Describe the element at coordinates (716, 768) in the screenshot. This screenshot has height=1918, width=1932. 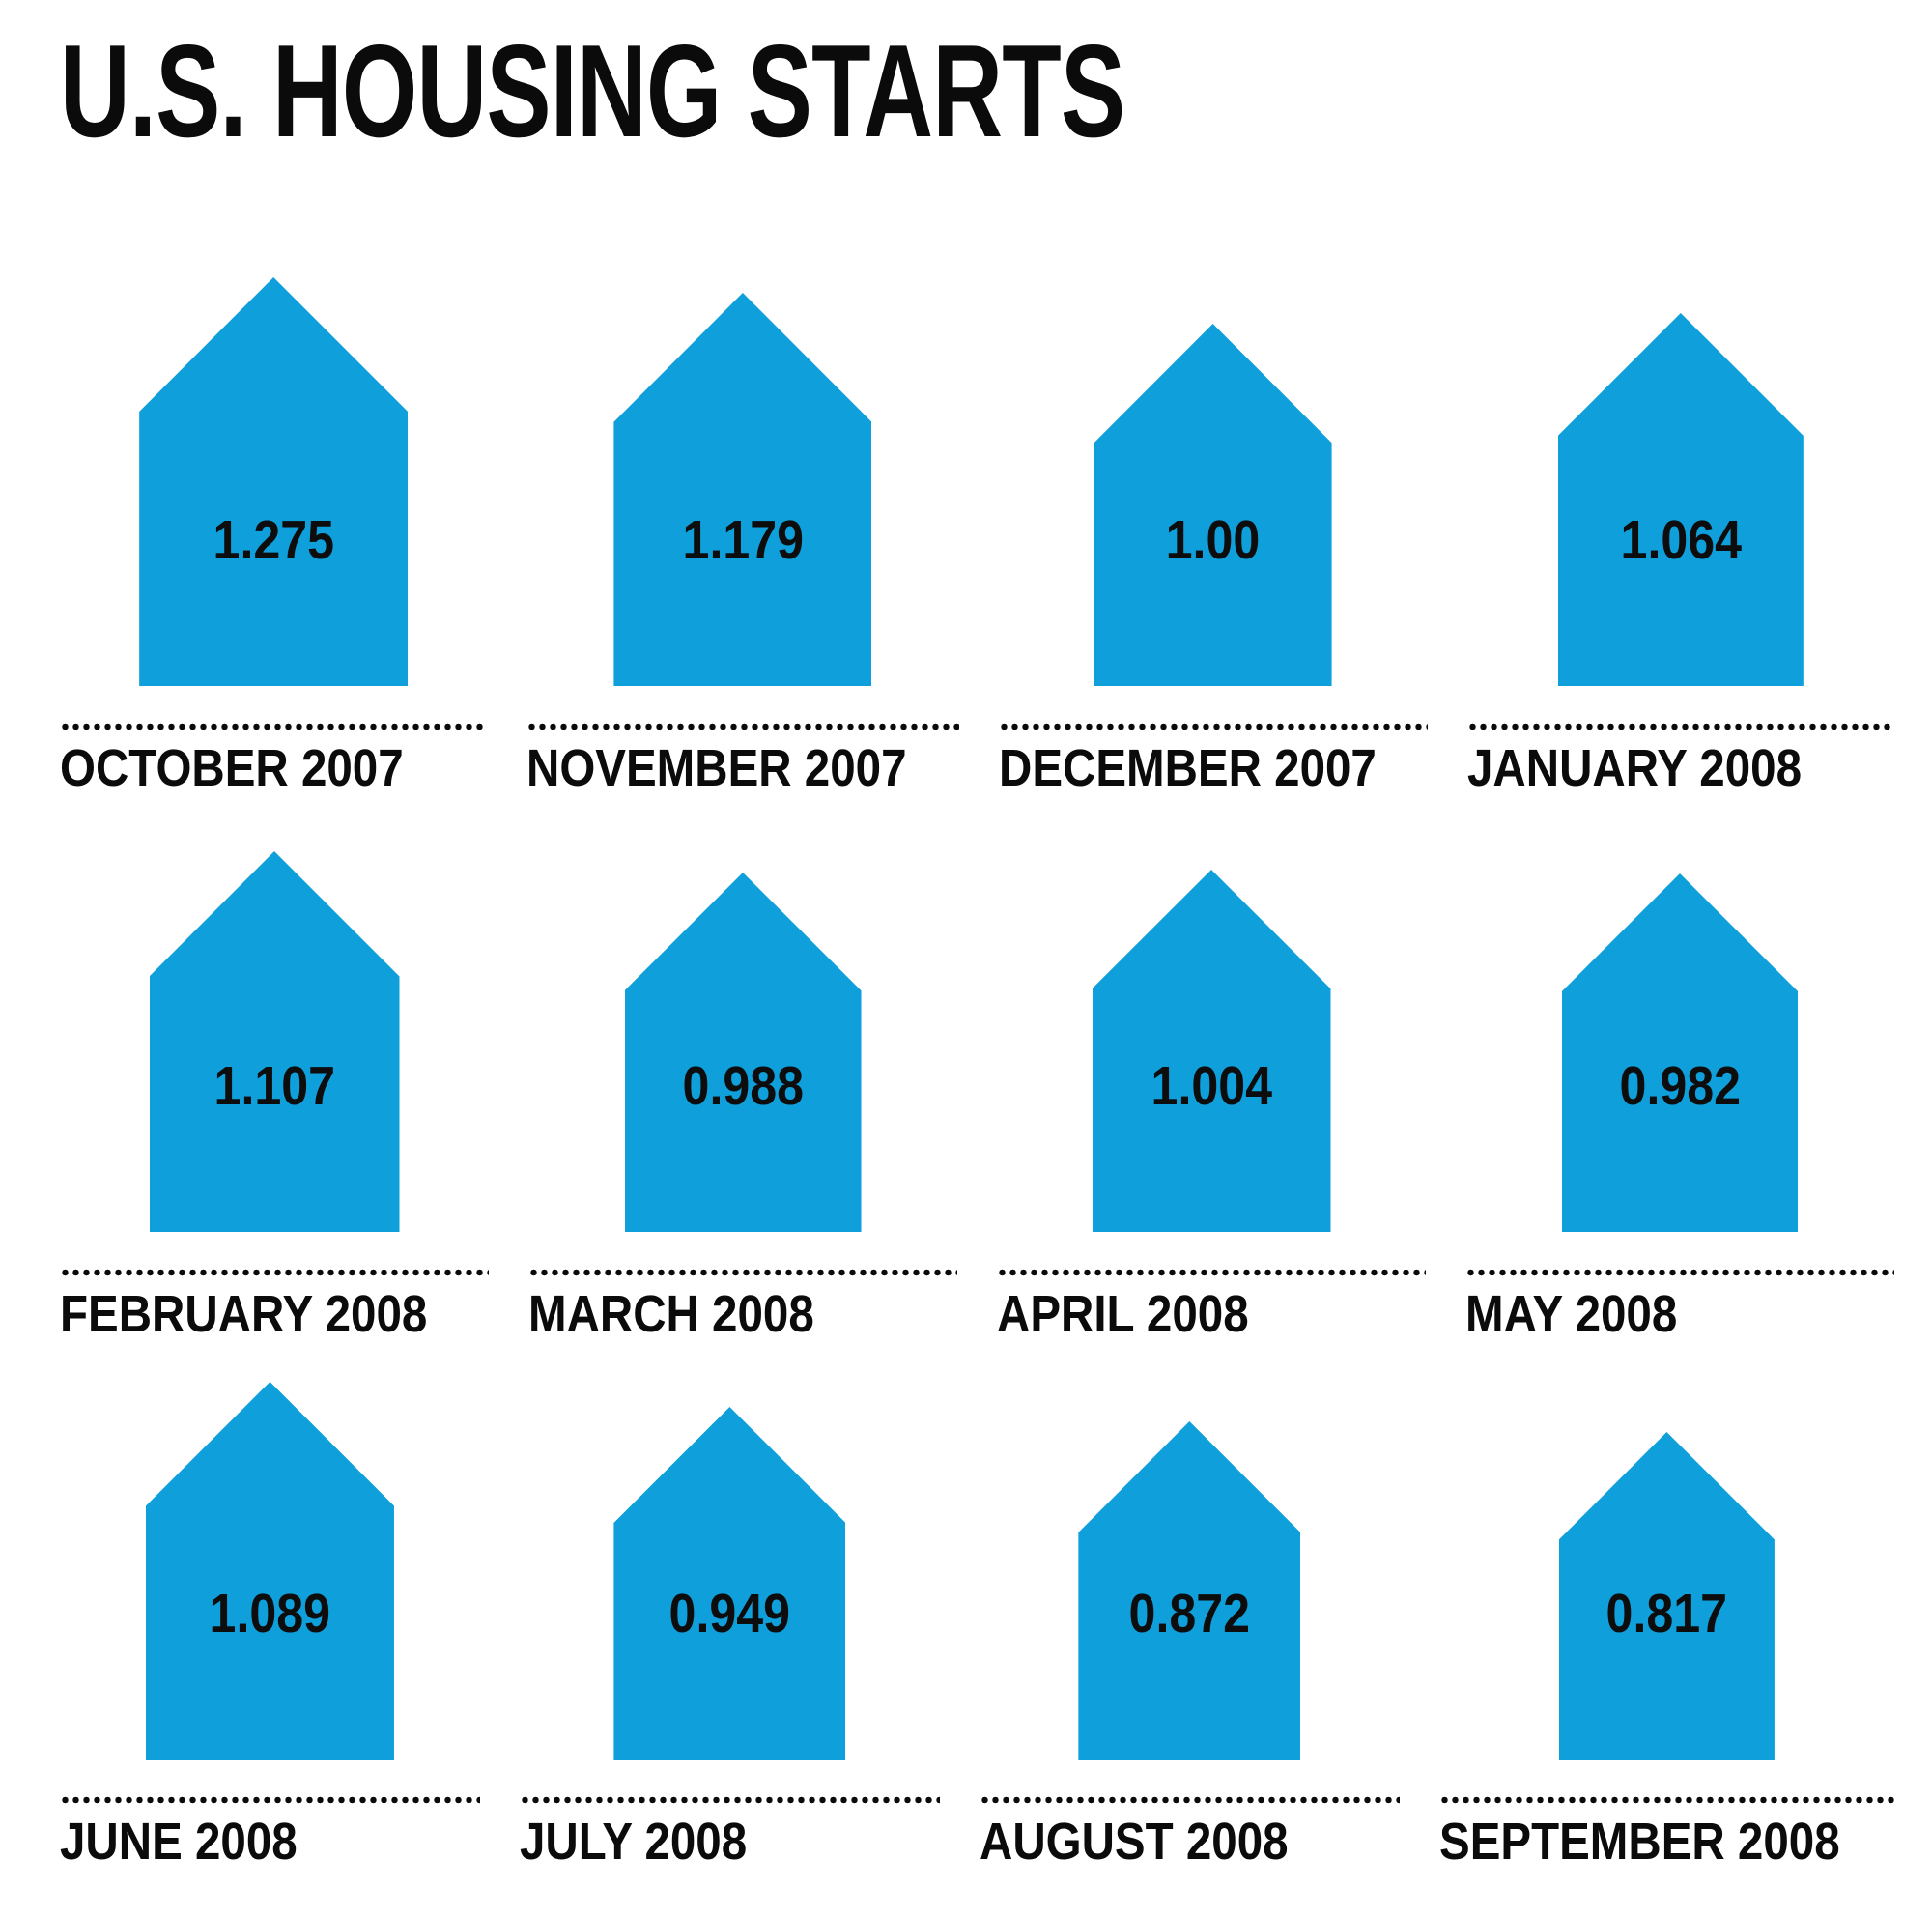
I see `month-label-text: NOVEMBER 2007` at that location.